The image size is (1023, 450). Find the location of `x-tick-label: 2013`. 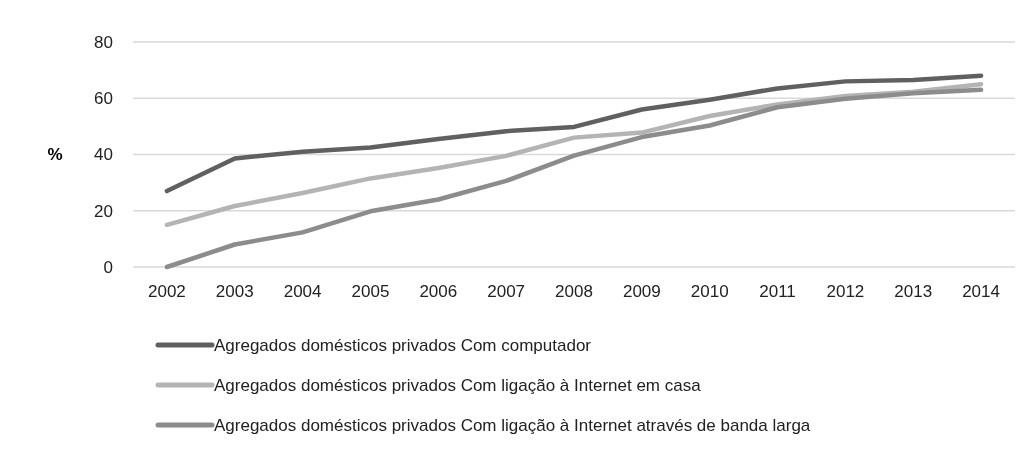

x-tick-label: 2013 is located at coordinates (913, 291).